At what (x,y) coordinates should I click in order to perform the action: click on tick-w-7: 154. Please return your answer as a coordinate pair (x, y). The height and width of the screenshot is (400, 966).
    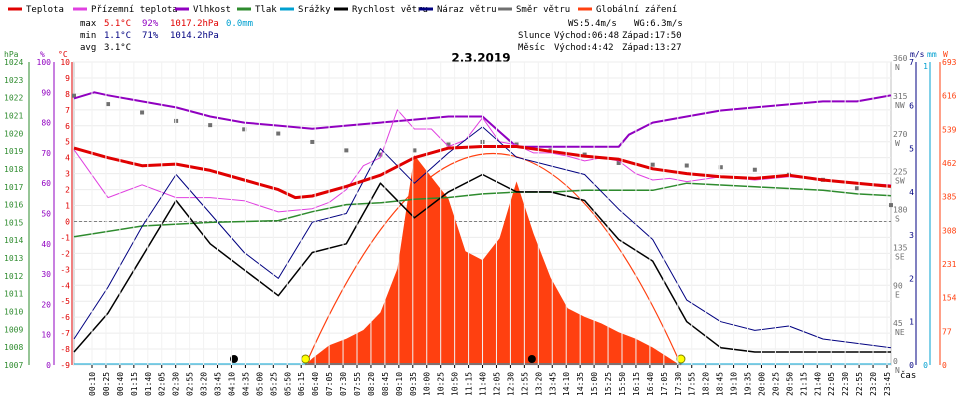
    Looking at the image, I should click on (949, 298).